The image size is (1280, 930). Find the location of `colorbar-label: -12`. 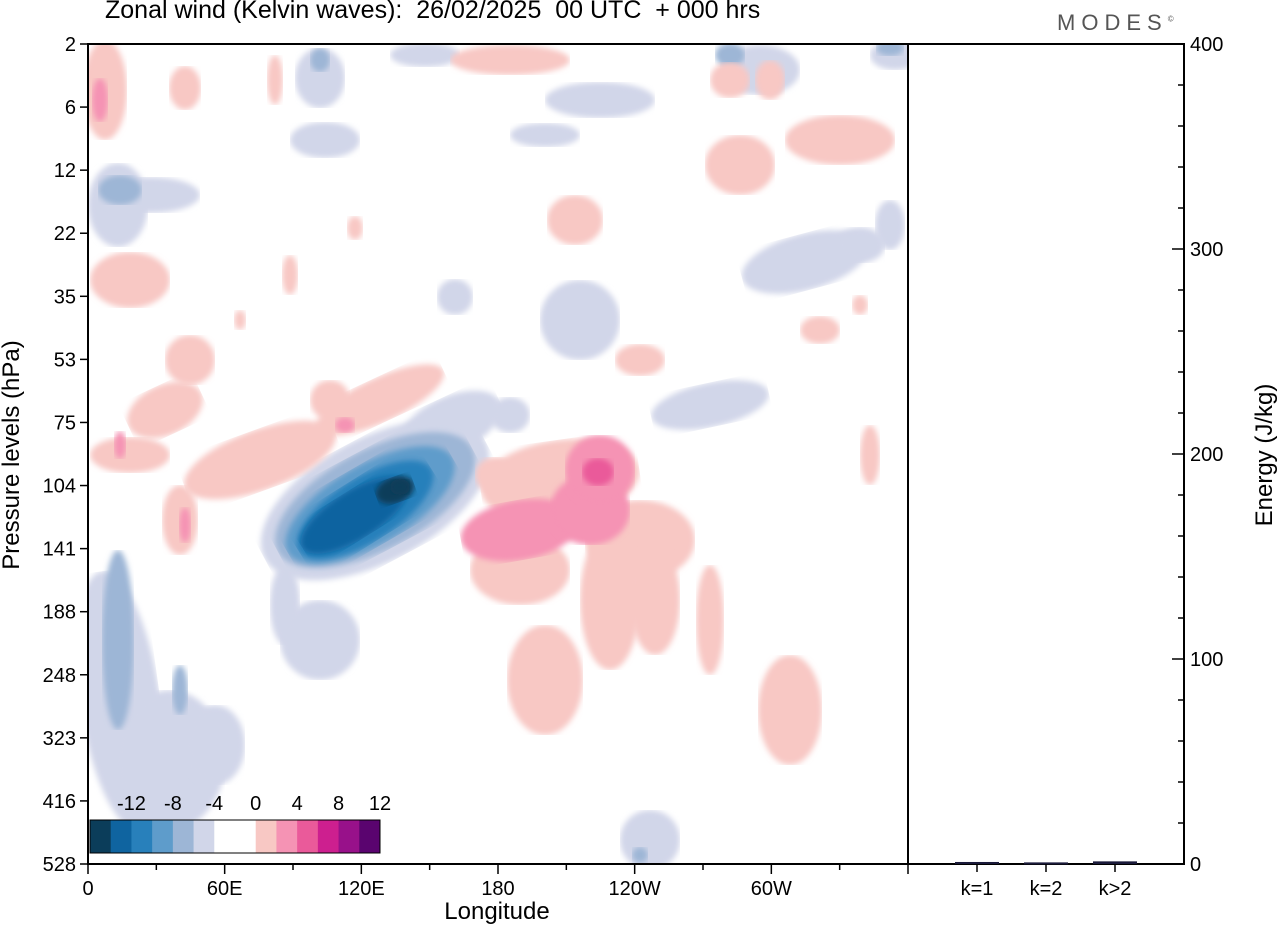

colorbar-label: -12 is located at coordinates (131, 804).